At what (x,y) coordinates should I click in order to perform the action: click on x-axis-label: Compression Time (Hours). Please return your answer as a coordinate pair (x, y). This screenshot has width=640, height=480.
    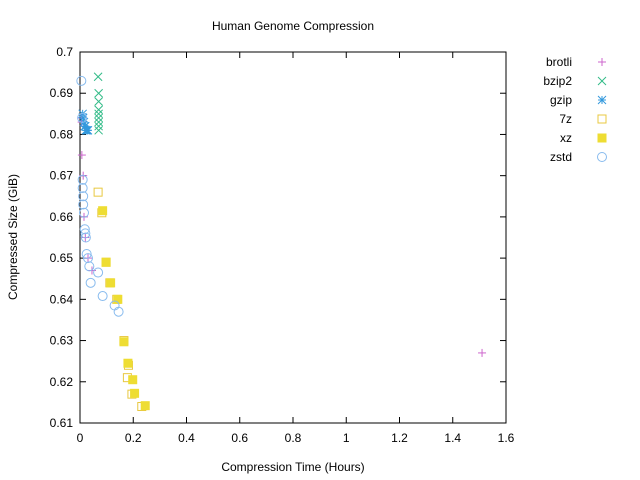
    Looking at the image, I should click on (292, 467).